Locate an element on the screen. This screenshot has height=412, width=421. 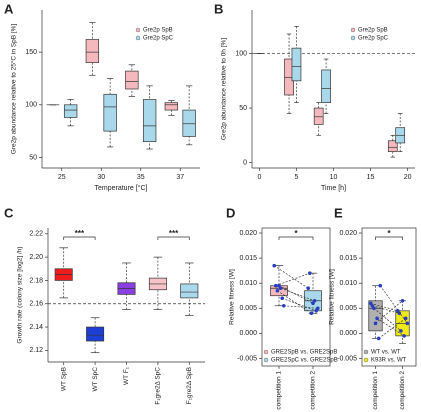
x-tick-label: 10 is located at coordinates (334, 177).